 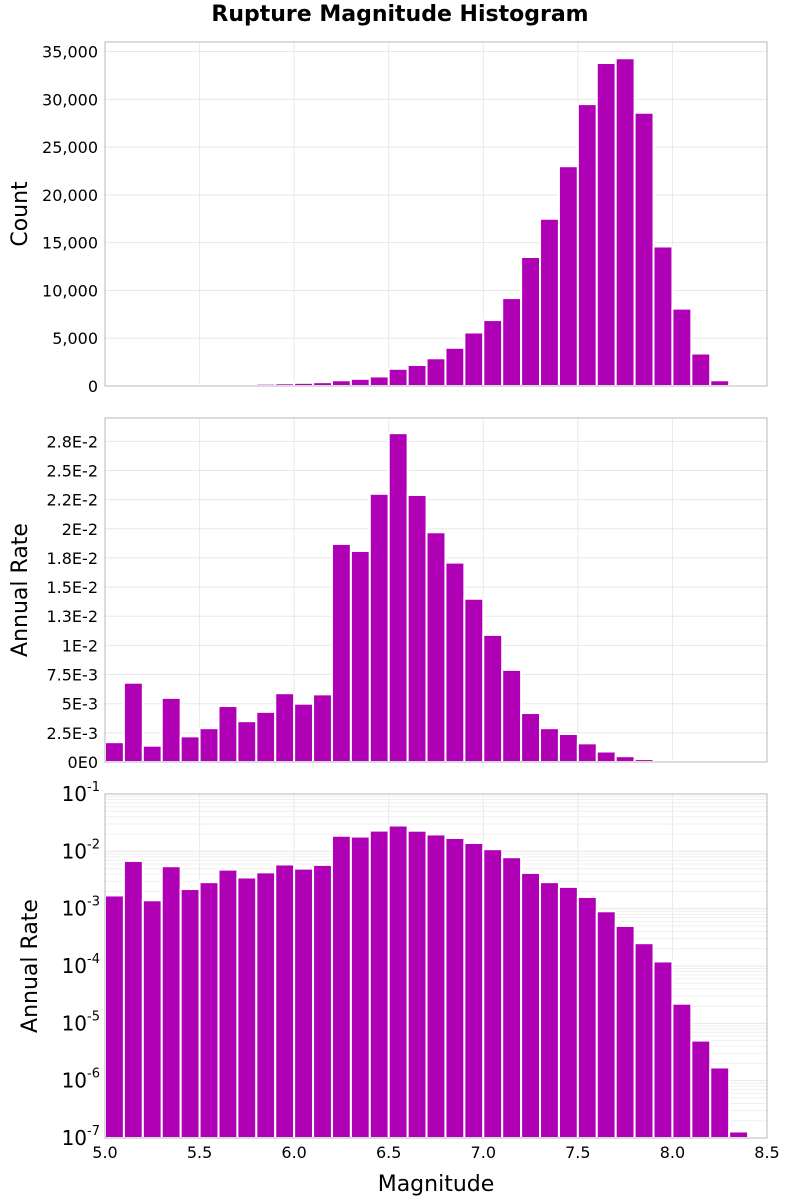 I want to click on x-tick-label: 7.0, so click(x=483, y=1152).